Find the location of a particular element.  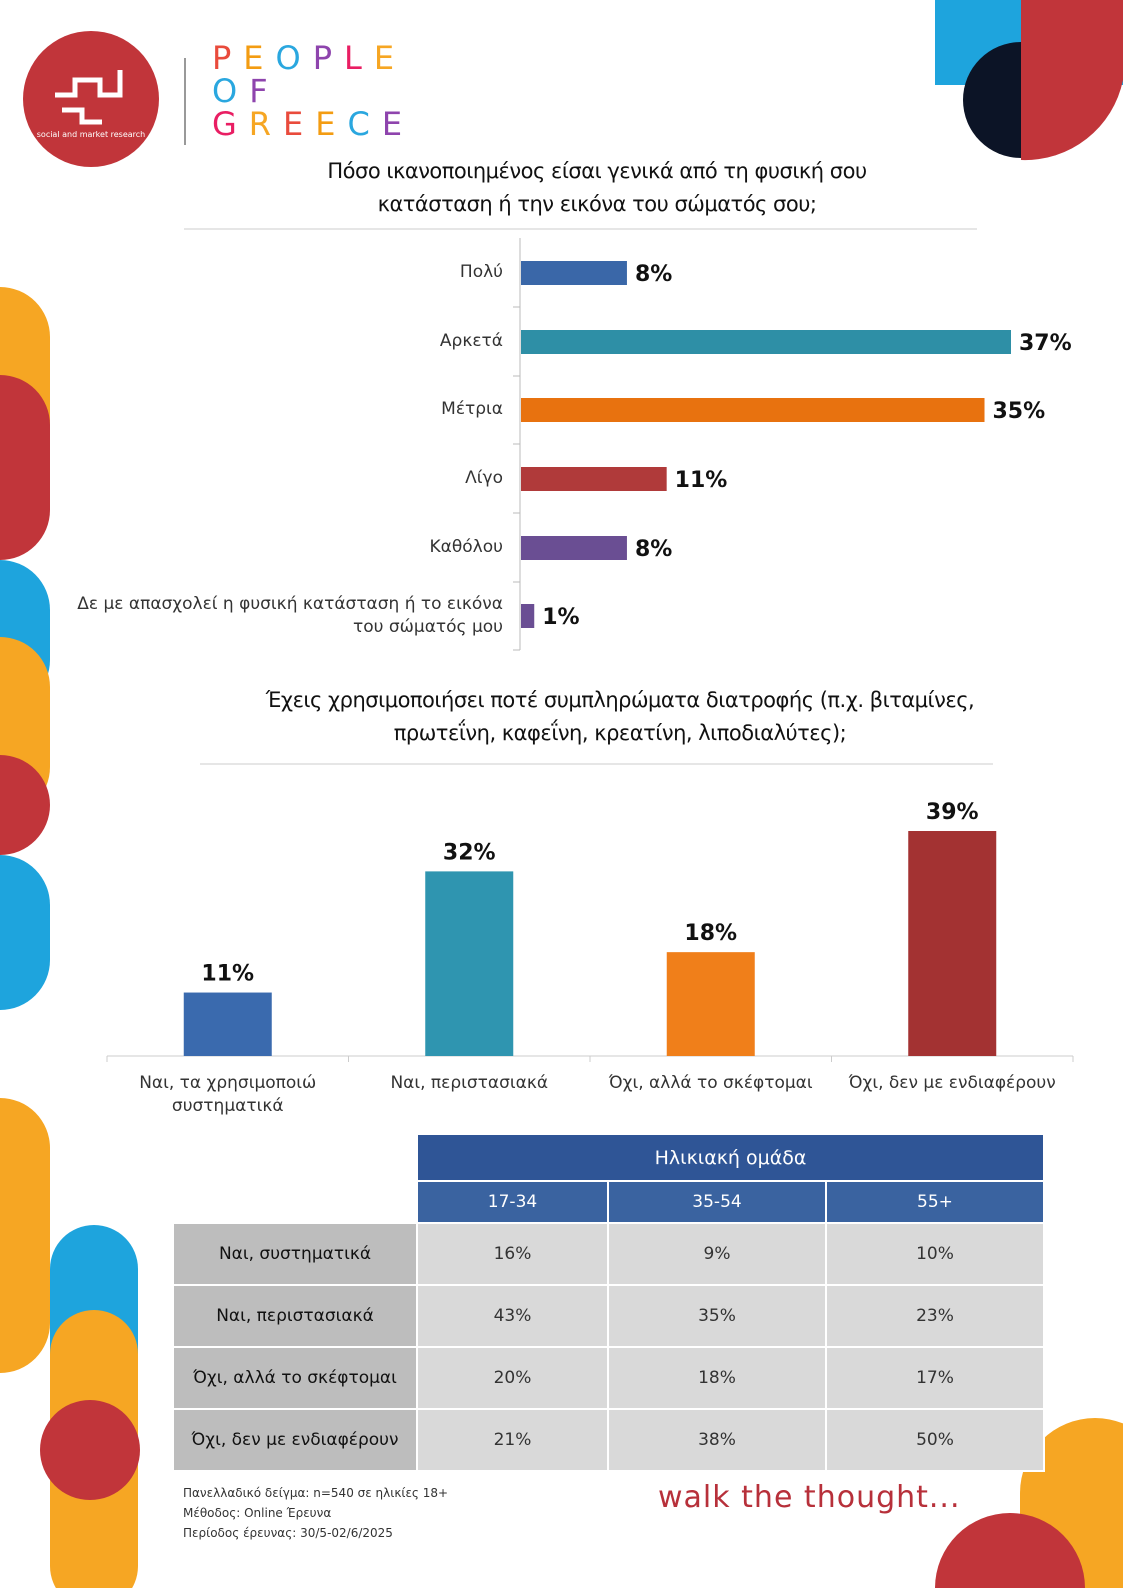

table-row: Όχι, δεν με ενδιαφέρουν 21% 38% 50% is located at coordinates (608, 1440).